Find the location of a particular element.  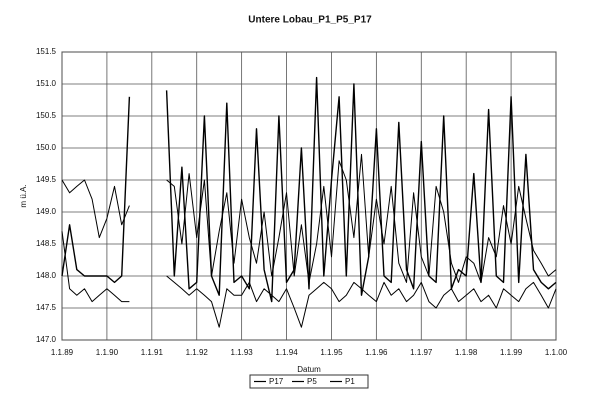

x-tick-label: 1.1.96 is located at coordinates (376, 352).